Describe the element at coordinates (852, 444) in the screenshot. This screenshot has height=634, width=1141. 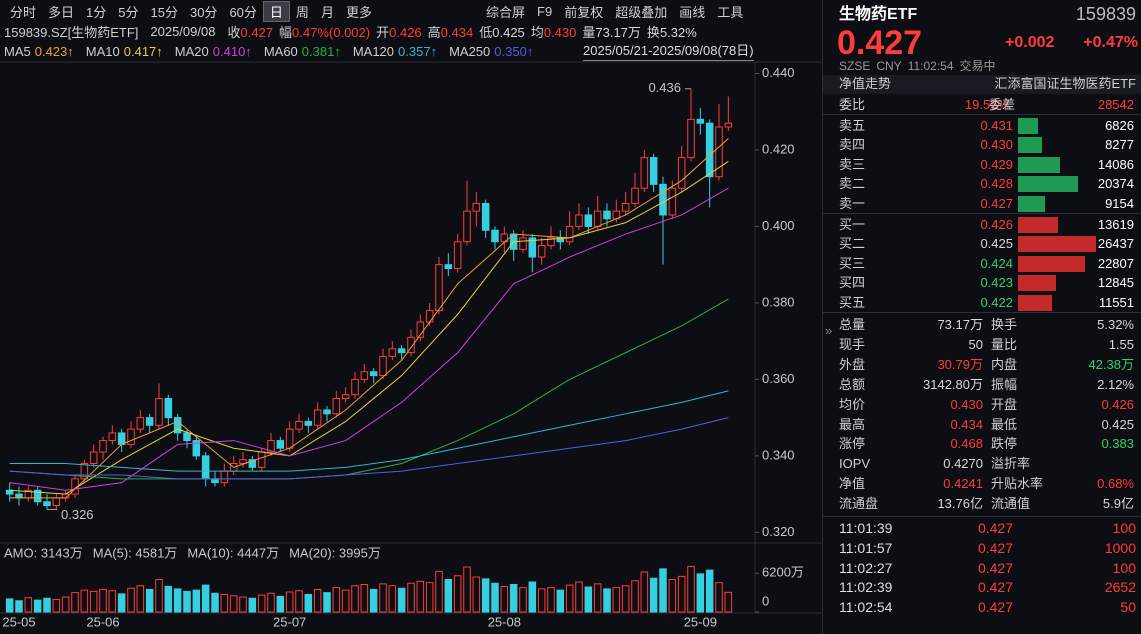
I see `stat-label: 涨停` at that location.